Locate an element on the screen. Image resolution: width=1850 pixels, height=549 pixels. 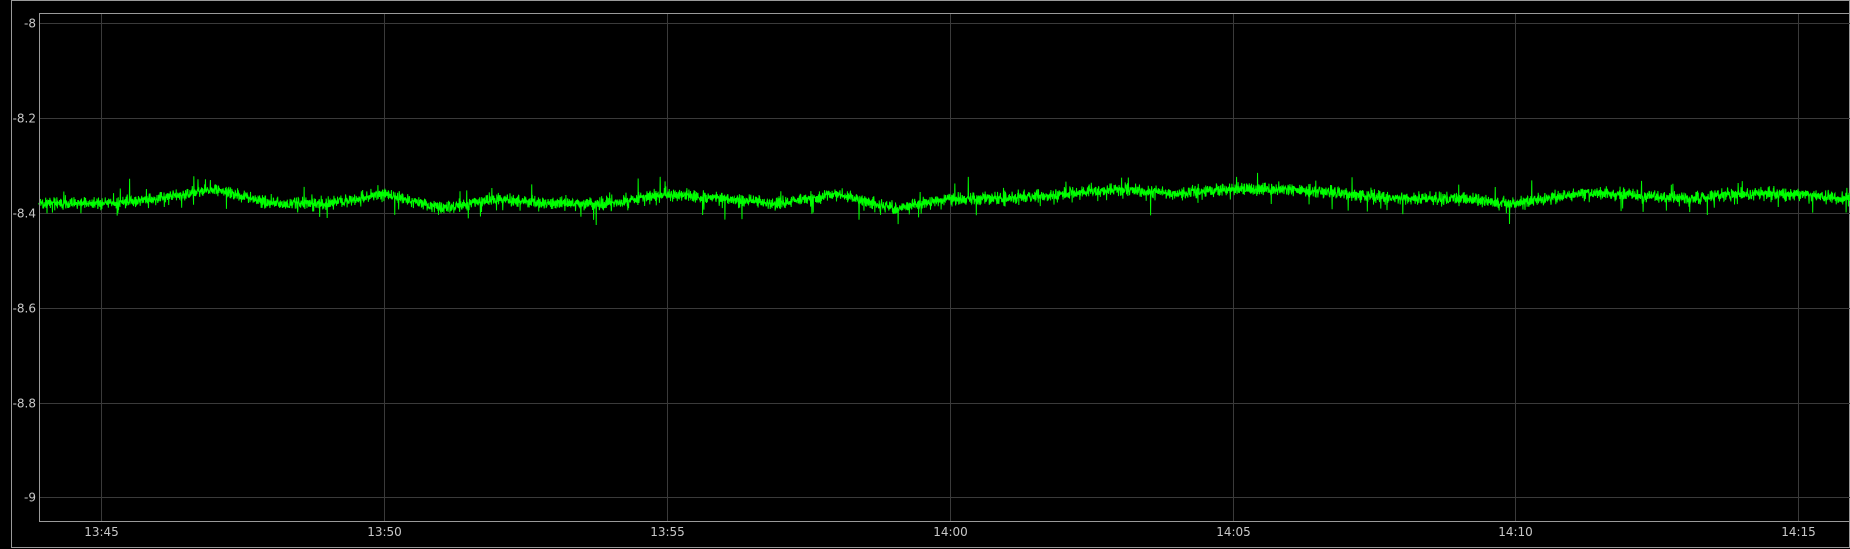
x-tick-label: 13:50 is located at coordinates (384, 532).